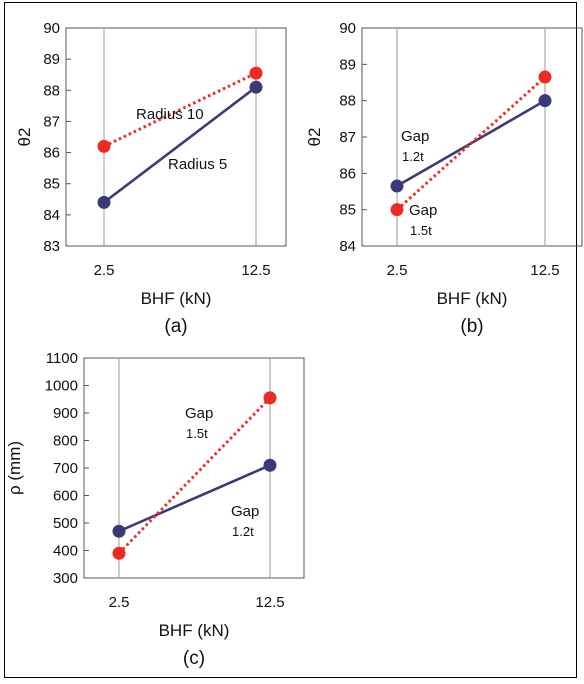  Describe the element at coordinates (194, 498) in the screenshot. I see `series-line-gap-1-2t` at that location.